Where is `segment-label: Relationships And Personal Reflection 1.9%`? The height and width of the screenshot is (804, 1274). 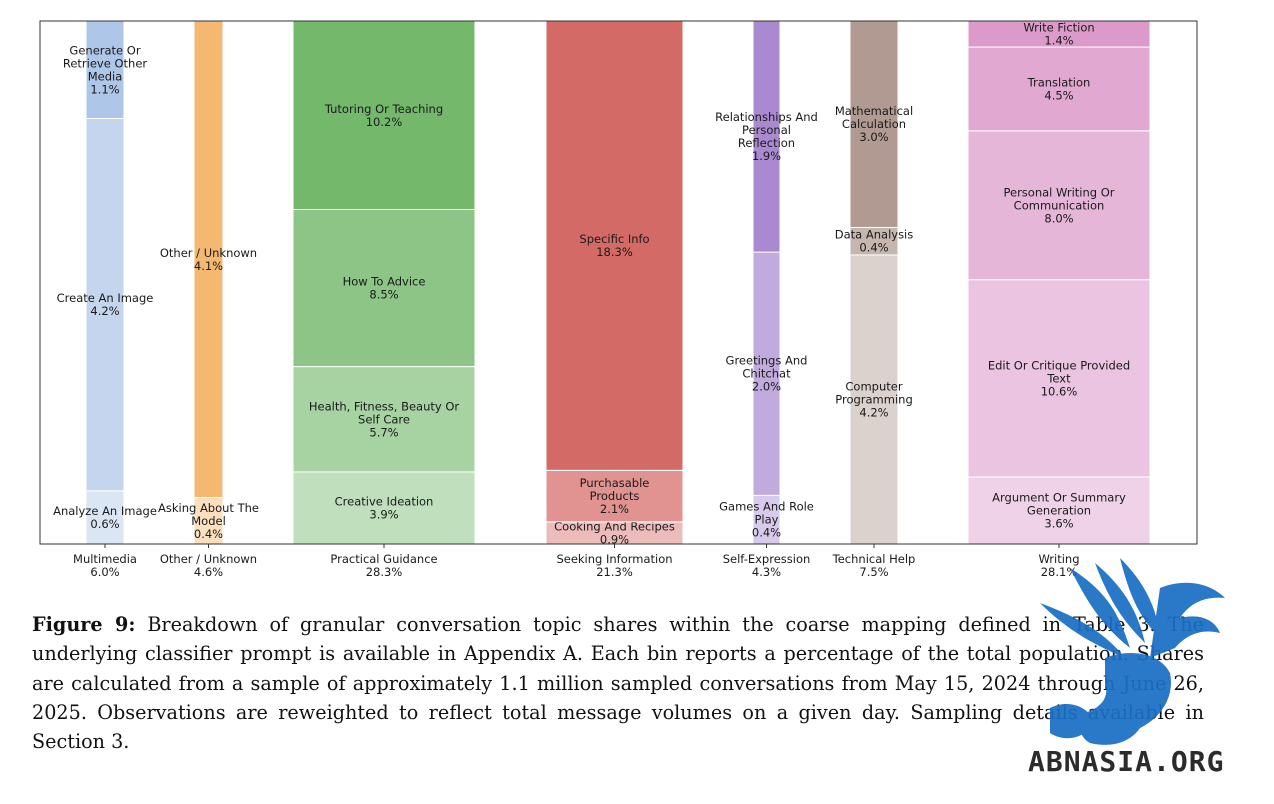
segment-label: Relationships And Personal Reflection 1.9% is located at coordinates (766, 136).